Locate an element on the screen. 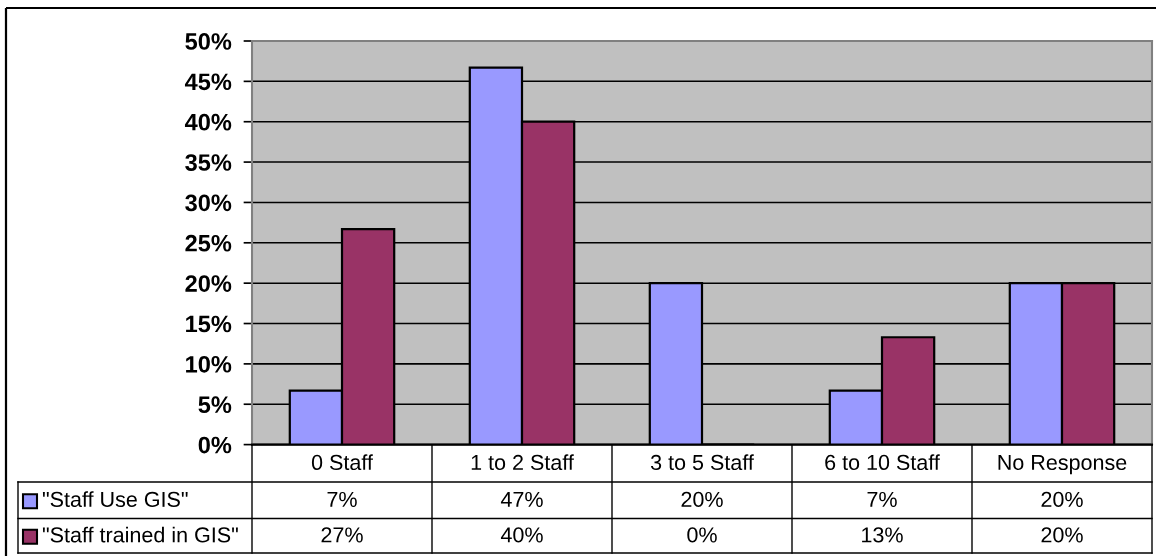  y-tick-label: 35% is located at coordinates (208, 162).